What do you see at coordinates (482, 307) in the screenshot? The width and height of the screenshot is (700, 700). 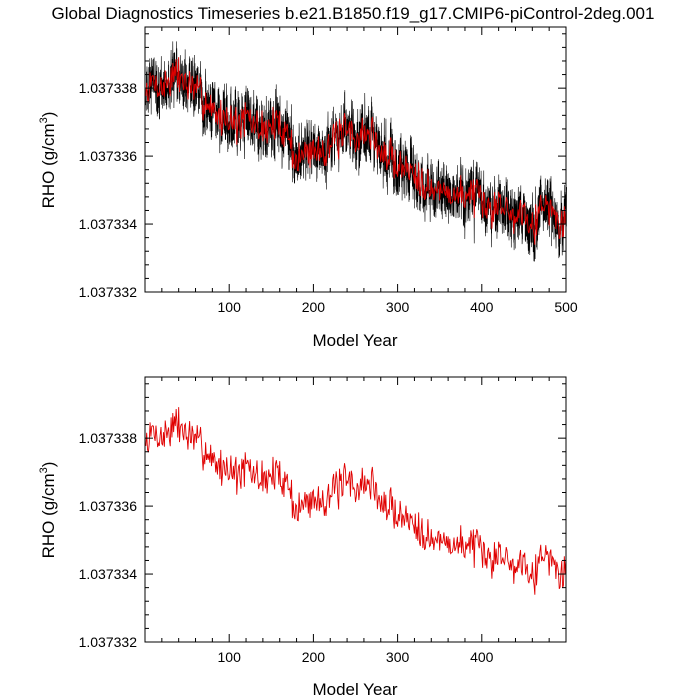 I see `top-x-tick-label: 400` at bounding box center [482, 307].